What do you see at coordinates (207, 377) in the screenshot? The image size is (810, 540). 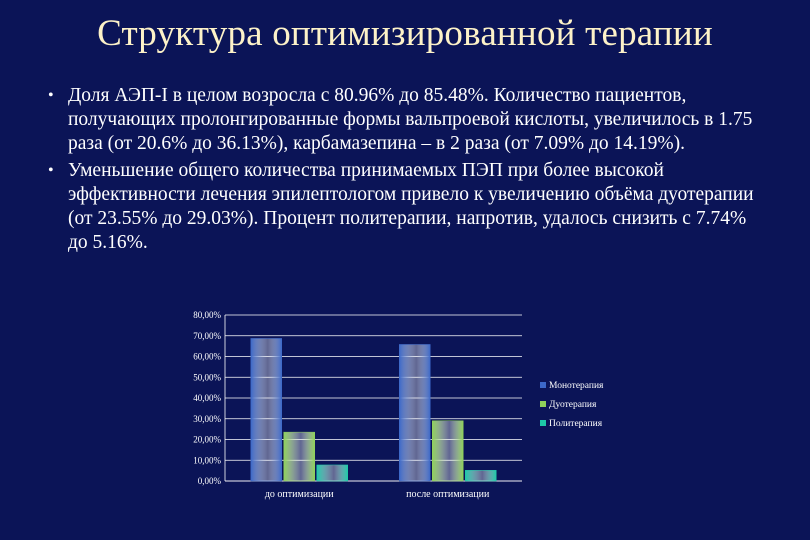 I see `y-tick-label: 50,00%` at bounding box center [207, 377].